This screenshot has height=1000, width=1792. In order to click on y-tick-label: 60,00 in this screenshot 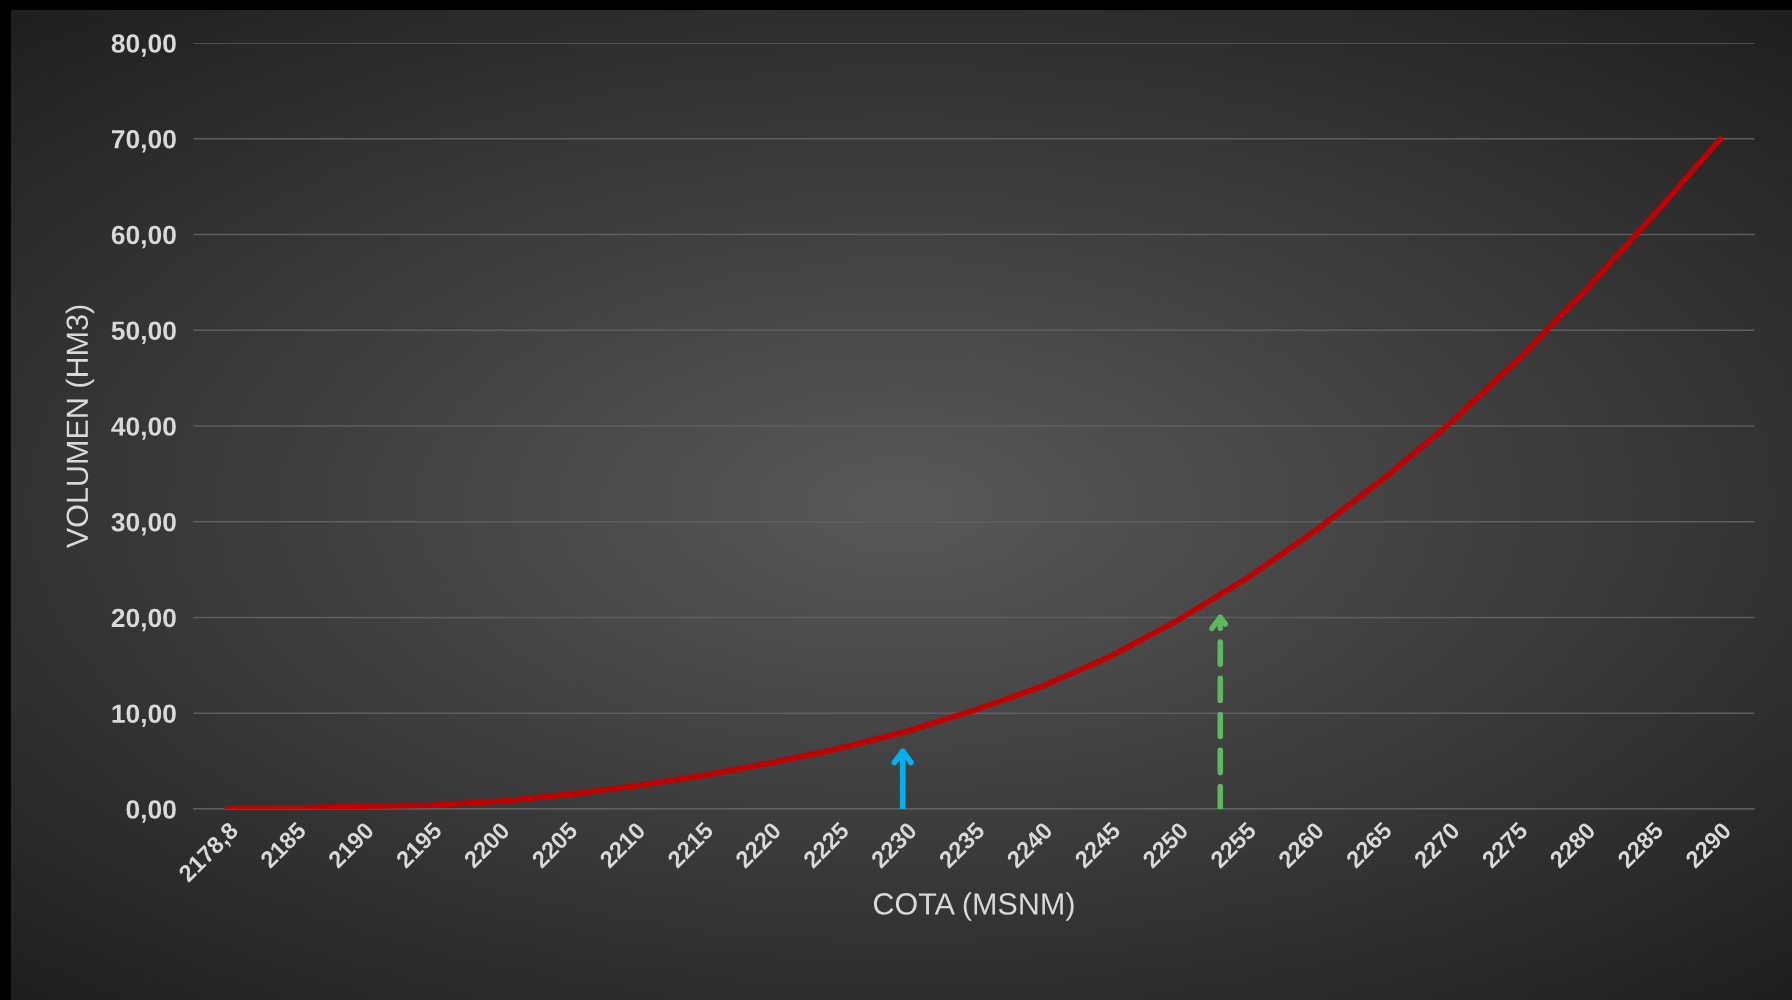, I will do `click(143, 237)`.